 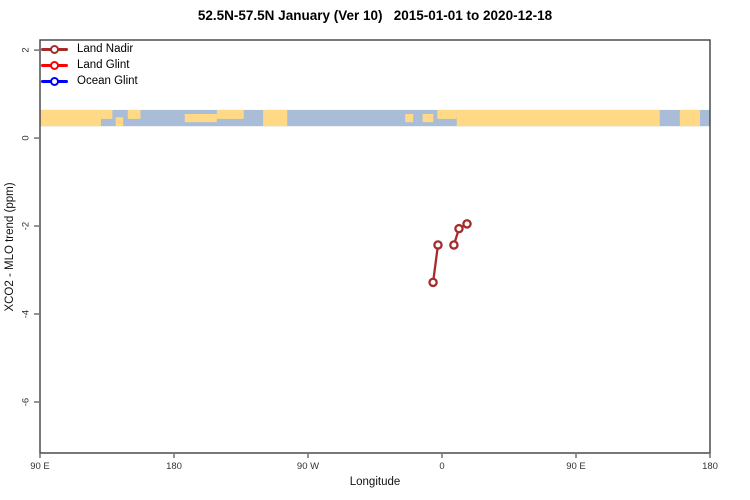 What do you see at coordinates (442, 466) in the screenshot?
I see `x-tick-label: 0` at bounding box center [442, 466].